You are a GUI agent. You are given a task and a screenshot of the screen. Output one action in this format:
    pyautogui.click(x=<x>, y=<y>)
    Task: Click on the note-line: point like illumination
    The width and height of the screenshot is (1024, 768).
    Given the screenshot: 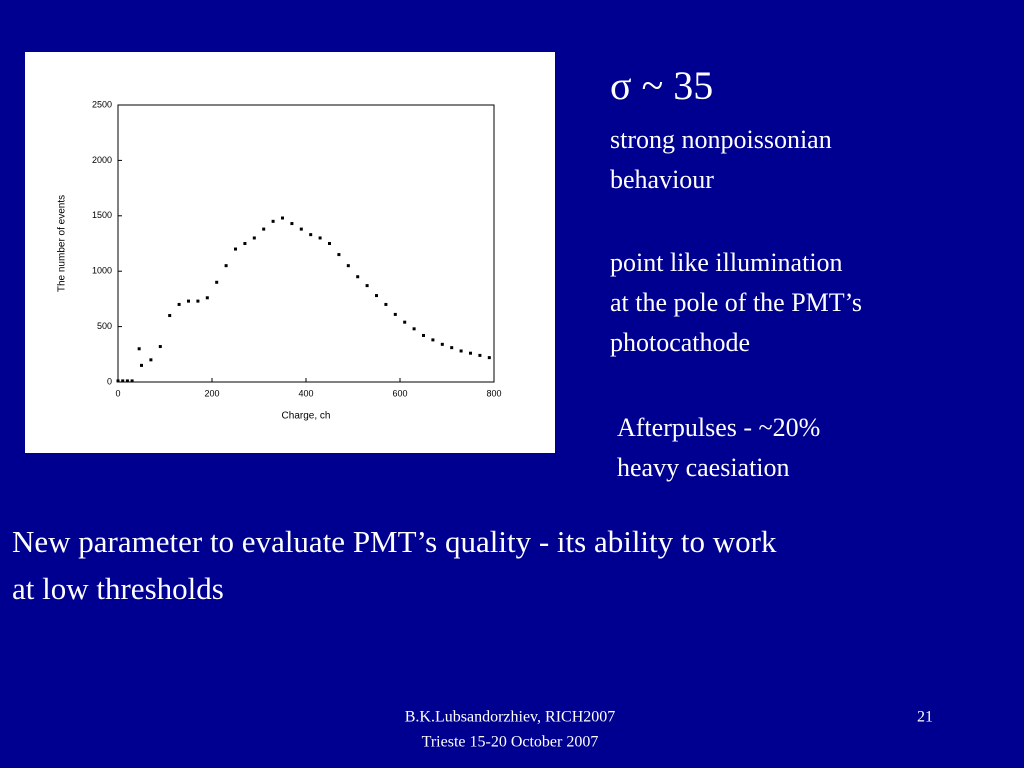 What is the action you would take?
    pyautogui.click(x=726, y=262)
    